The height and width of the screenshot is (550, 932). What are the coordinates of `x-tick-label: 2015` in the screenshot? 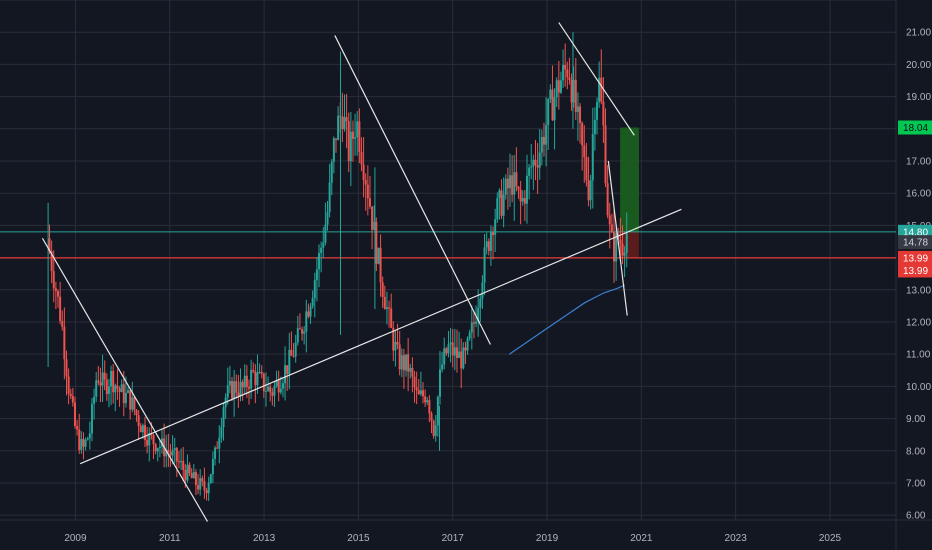 It's located at (358, 538).